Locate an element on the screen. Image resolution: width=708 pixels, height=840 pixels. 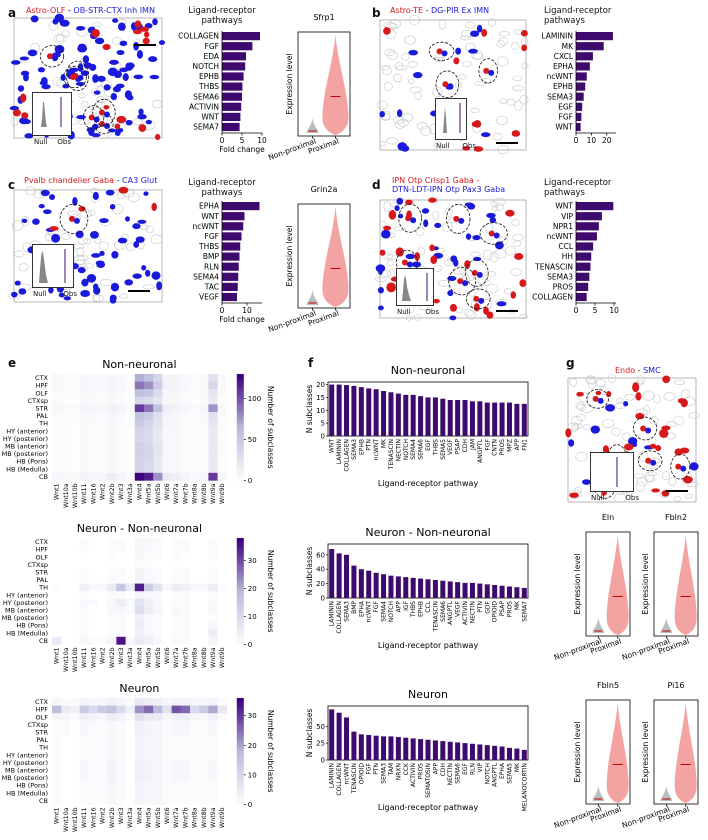
bar-chart-title: Neuron - Non-neuronal is located at coordinates (427, 532).